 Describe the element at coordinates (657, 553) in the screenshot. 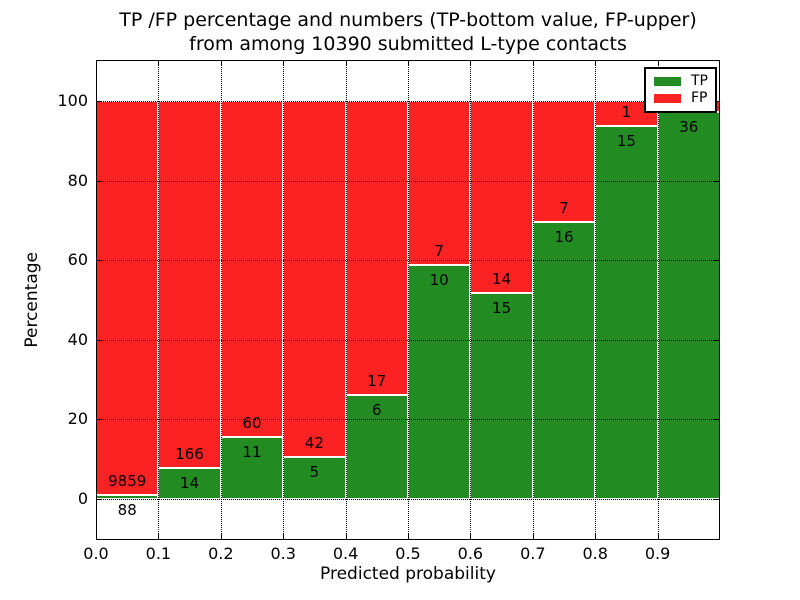

I see `x-tick-label: 0.9` at that location.